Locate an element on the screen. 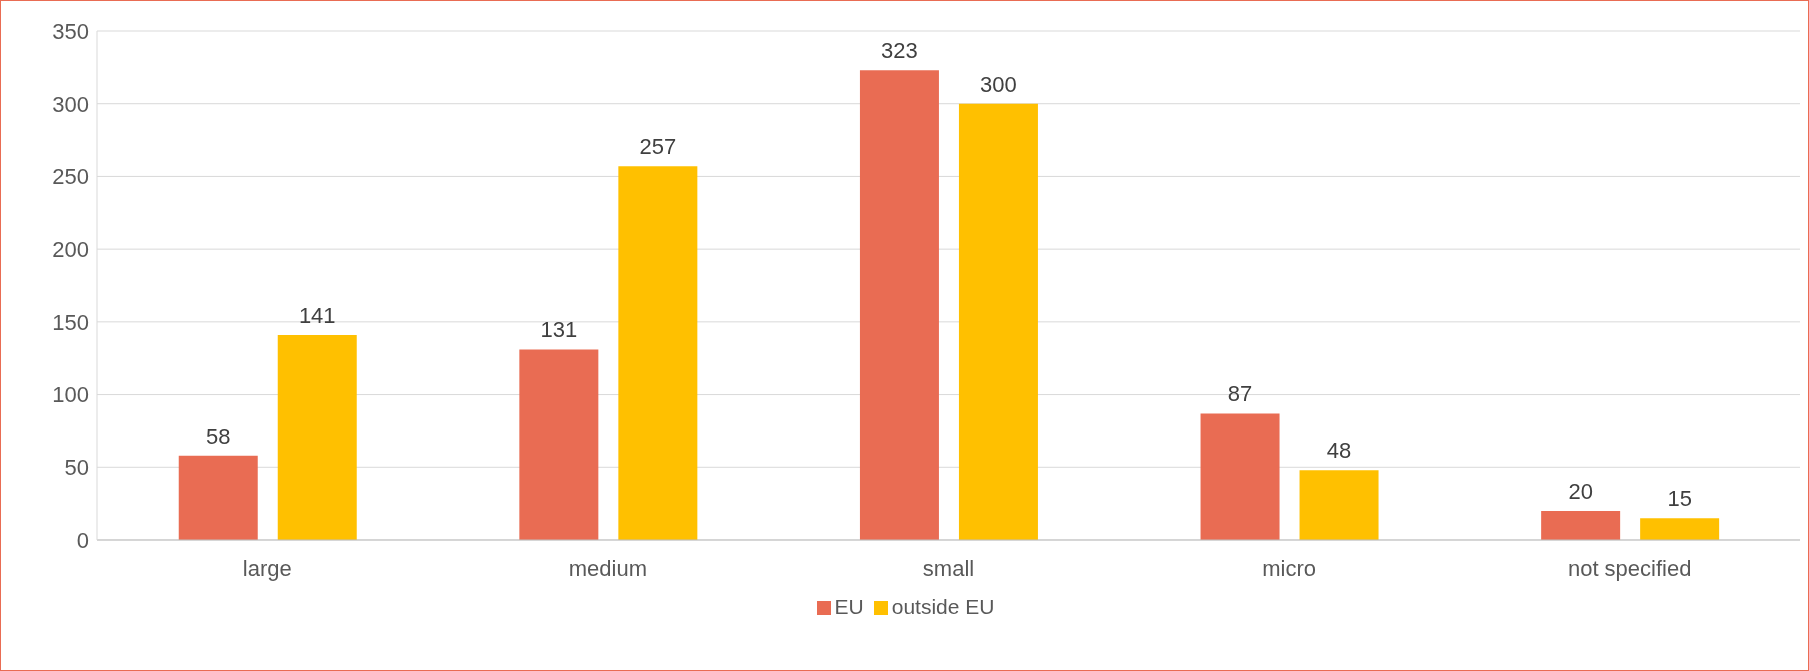 This screenshot has height=671, width=1809. data-label: 48 is located at coordinates (1339, 451).